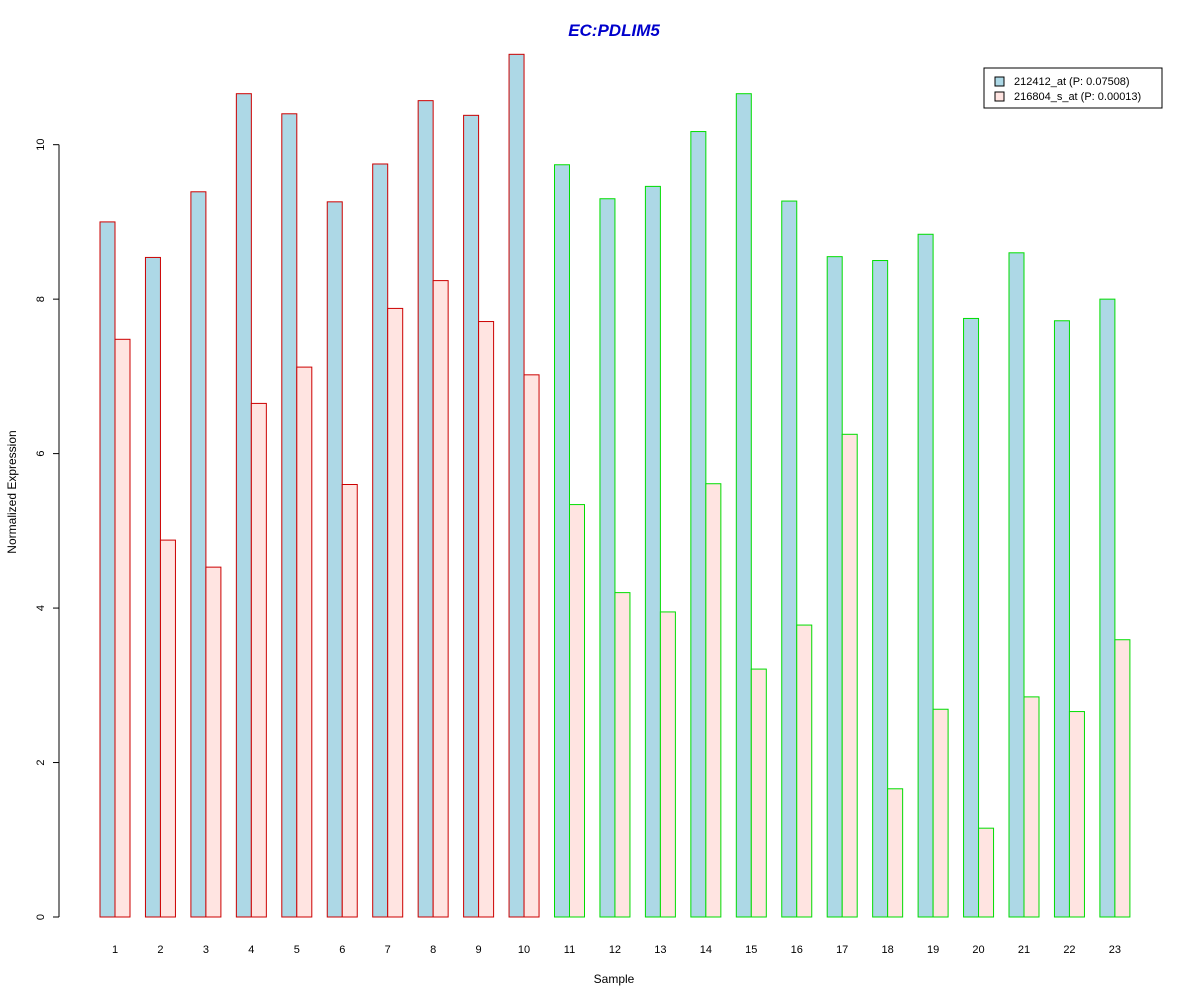 This screenshot has width=1200, height=1000. What do you see at coordinates (751, 950) in the screenshot?
I see `x-tick-label: 15` at bounding box center [751, 950].